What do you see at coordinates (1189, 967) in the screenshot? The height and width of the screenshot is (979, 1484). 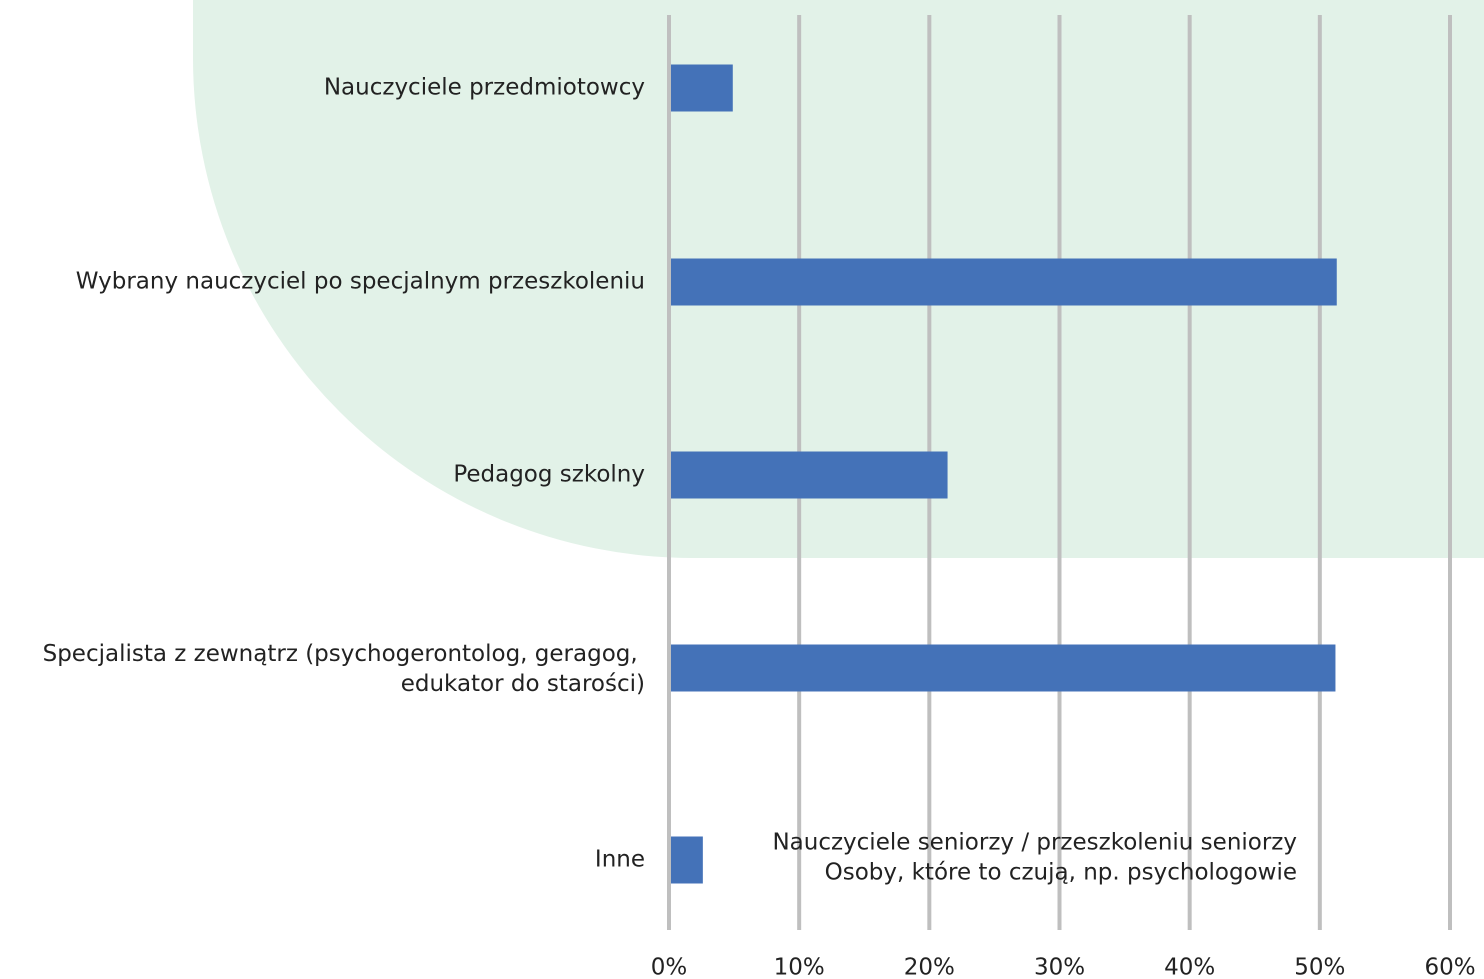 I see `x-tick-label: 40%` at bounding box center [1189, 967].